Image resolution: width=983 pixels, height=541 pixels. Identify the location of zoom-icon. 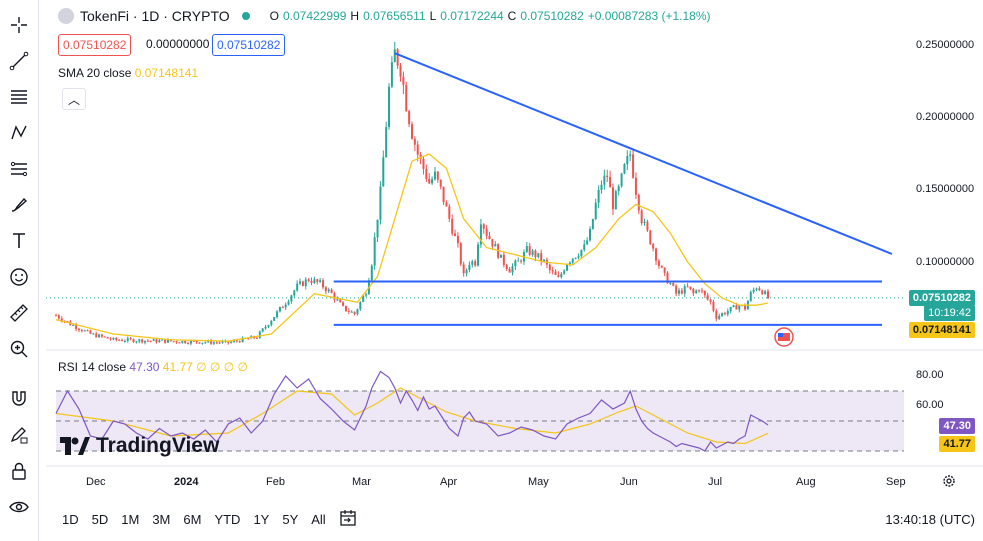
(19, 349).